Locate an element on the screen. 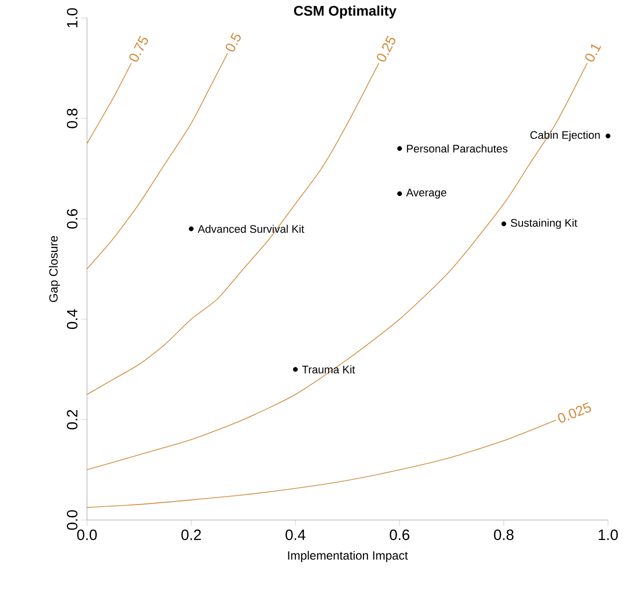  y-tick-label: 0.8 is located at coordinates (72, 118).